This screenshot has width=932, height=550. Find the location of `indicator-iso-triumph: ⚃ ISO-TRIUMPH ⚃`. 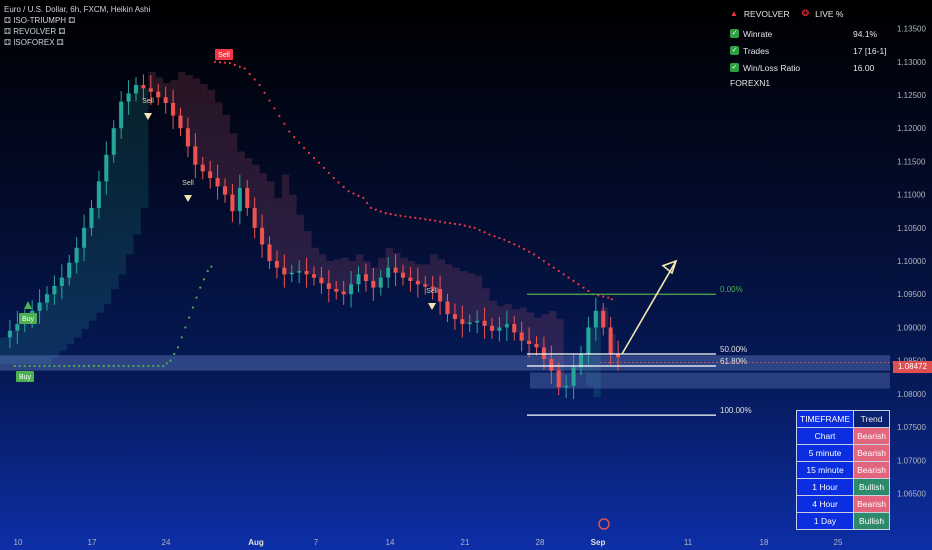

indicator-iso-triumph: ⚃ ISO-TRIUMPH ⚃ is located at coordinates (40, 20).